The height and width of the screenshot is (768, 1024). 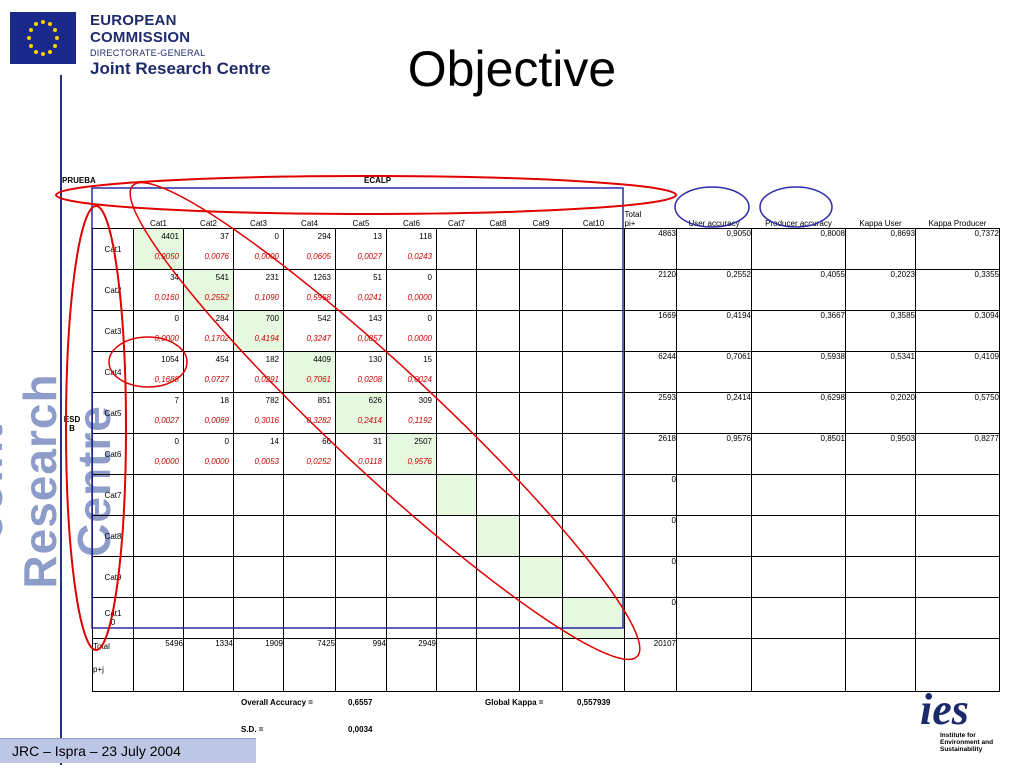 What do you see at coordinates (258, 331) in the screenshot?
I see `matrix-cell: 700 0,4194` at bounding box center [258, 331].